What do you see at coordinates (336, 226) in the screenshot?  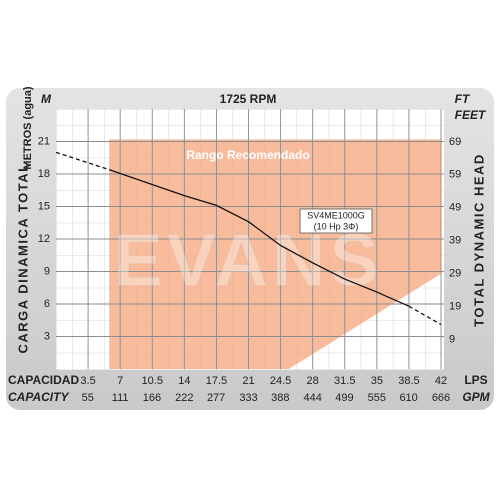 I see `series-note: (10 Hp 3Φ)` at bounding box center [336, 226].